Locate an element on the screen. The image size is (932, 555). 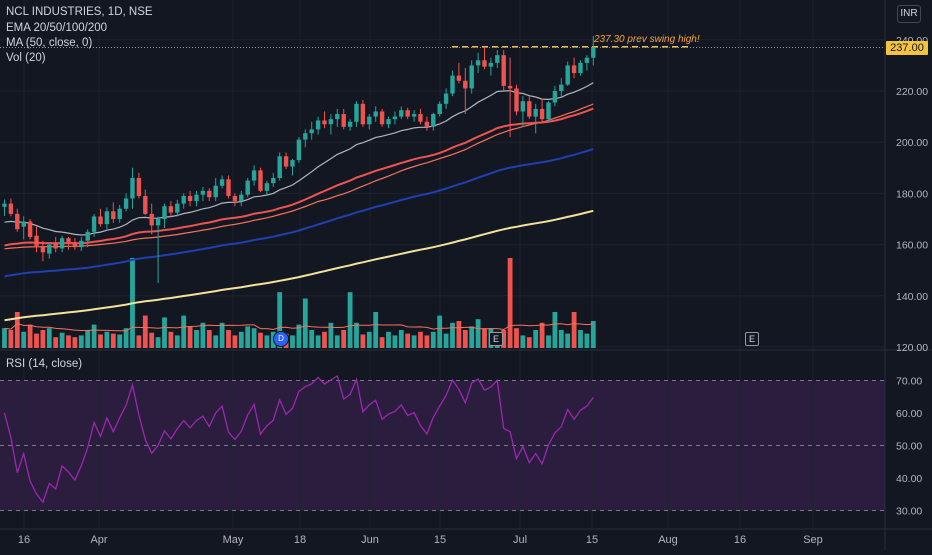
time-tick-label: 15 is located at coordinates (592, 540).